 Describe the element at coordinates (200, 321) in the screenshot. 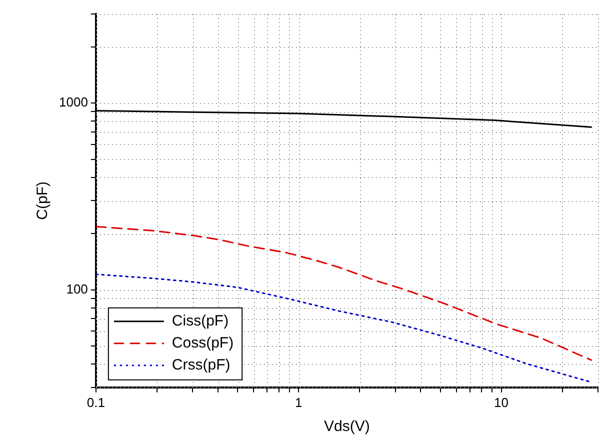

I see `legend-label: Ciss(pF)` at that location.